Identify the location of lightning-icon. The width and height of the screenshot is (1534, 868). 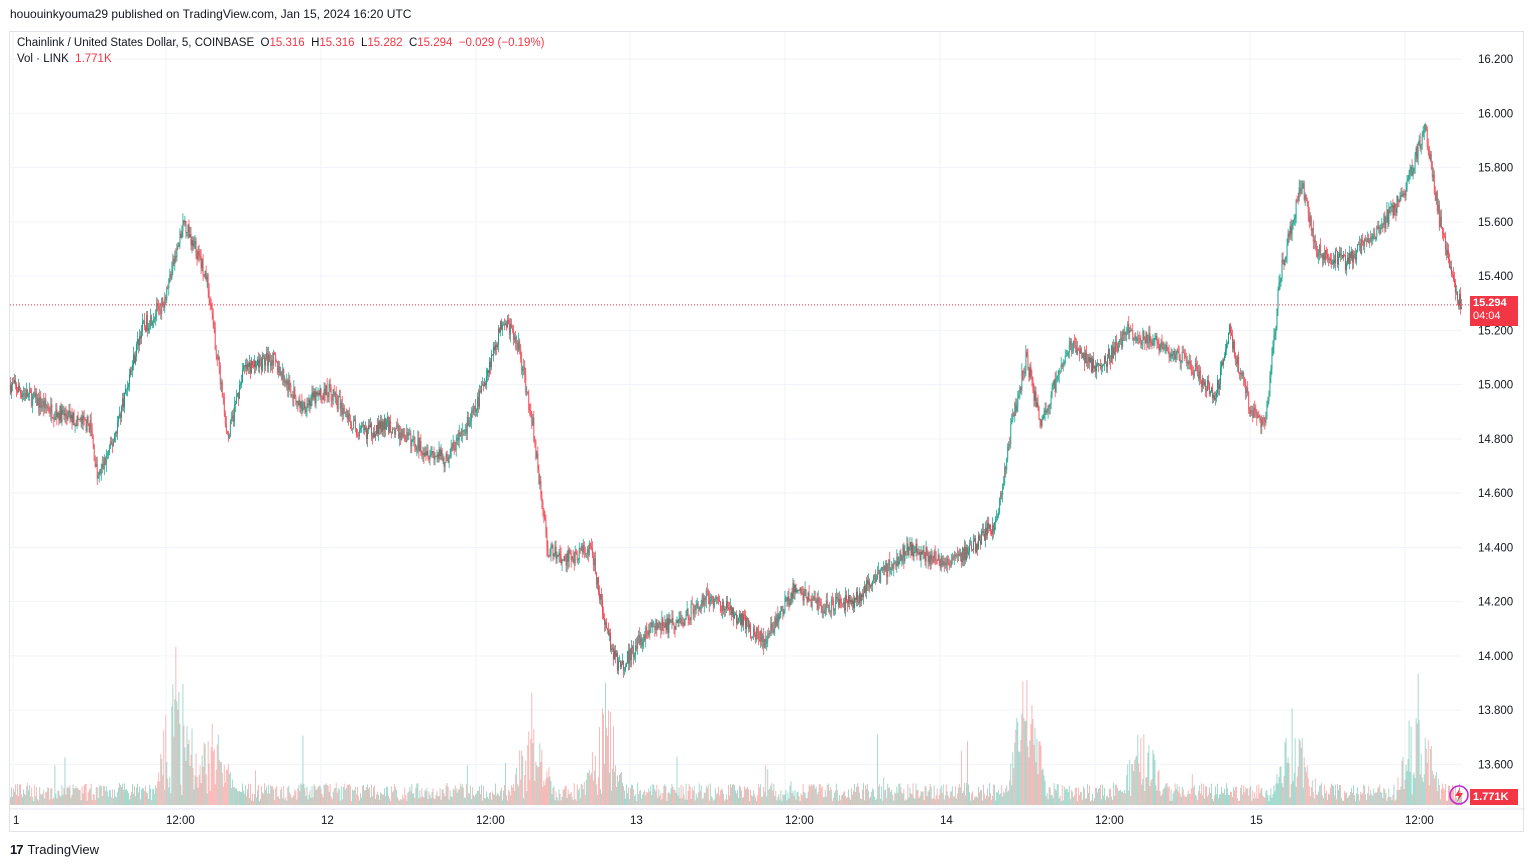
(1459, 795).